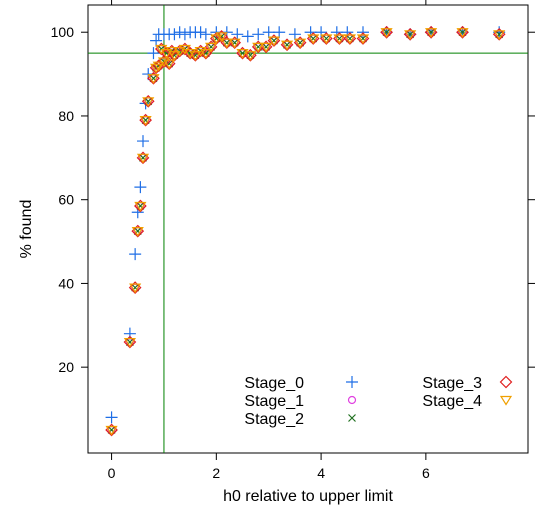  Describe the element at coordinates (66, 200) in the screenshot. I see `y-tick-label: 60` at that location.